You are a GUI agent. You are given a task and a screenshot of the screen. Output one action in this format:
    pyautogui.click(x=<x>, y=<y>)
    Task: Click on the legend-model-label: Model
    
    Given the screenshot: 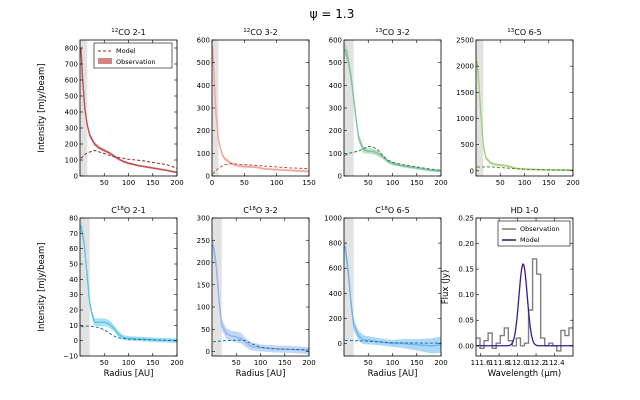 What is the action you would take?
    pyautogui.click(x=530, y=240)
    